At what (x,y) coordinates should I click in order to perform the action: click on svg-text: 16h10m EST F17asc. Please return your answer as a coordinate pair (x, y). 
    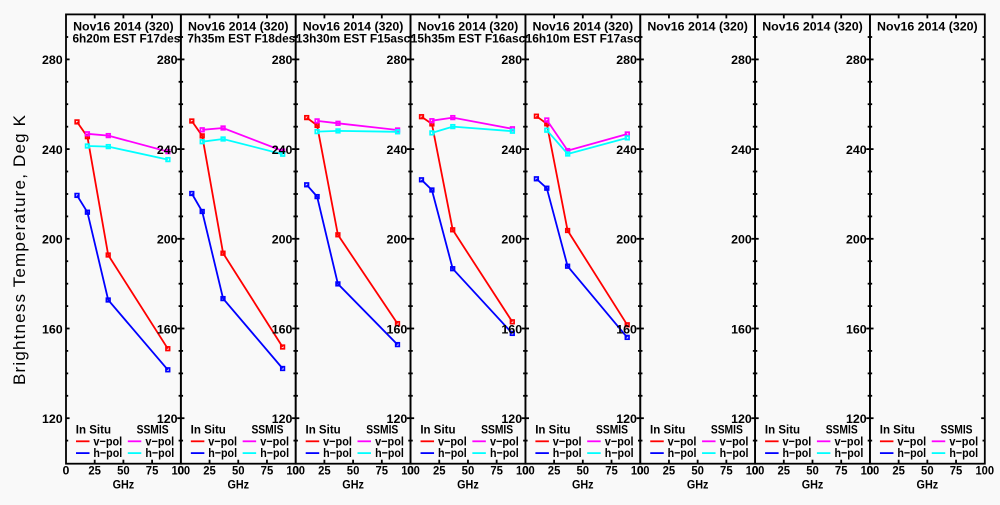
    Looking at the image, I should click on (583, 38).